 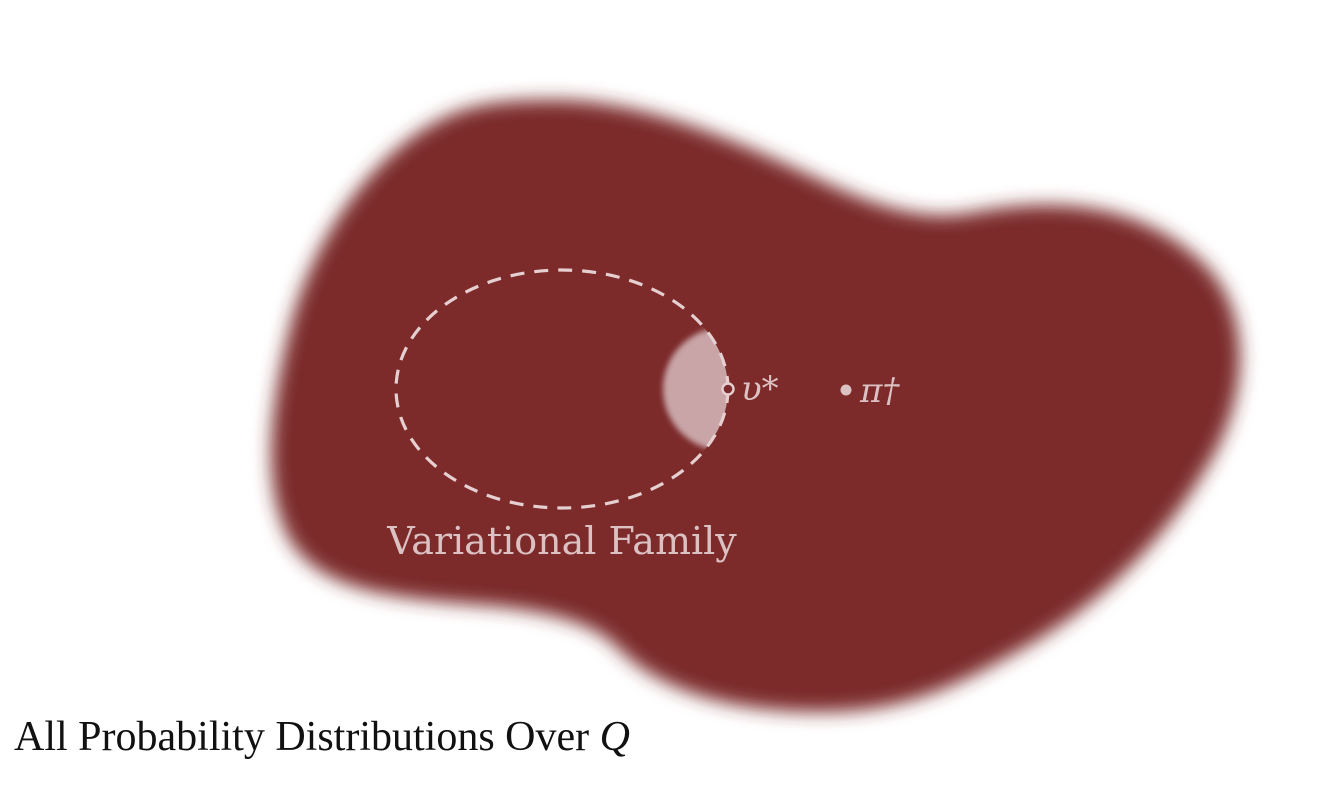 What do you see at coordinates (760, 389) in the screenshot?
I see `v-star-label: υ*` at bounding box center [760, 389].